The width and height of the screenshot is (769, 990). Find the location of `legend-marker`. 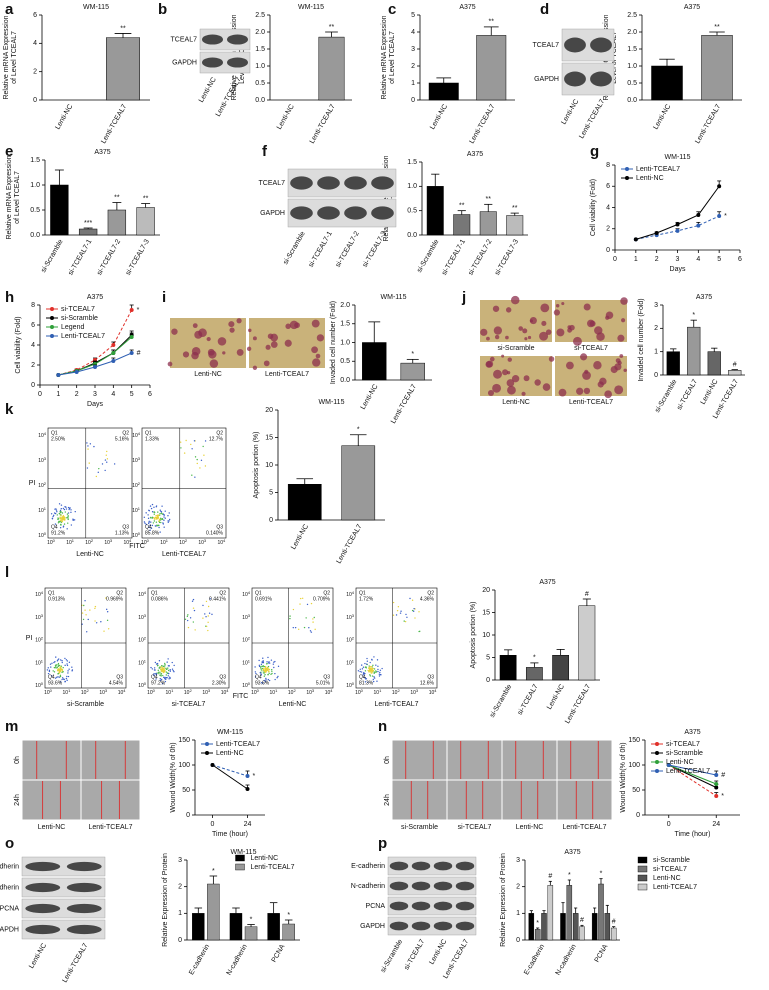

legend-marker is located at coordinates (627, 169).